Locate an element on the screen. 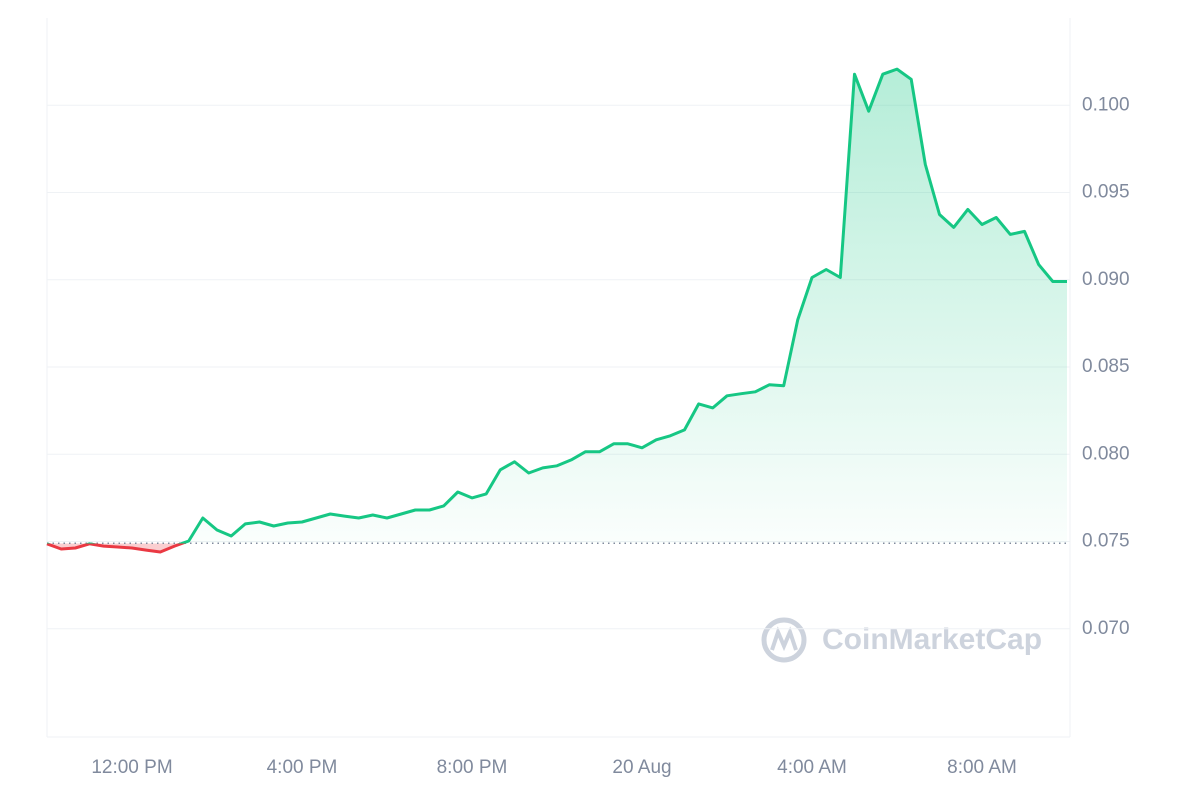 The height and width of the screenshot is (800, 1200). x-tick-label: 12:00 PM is located at coordinates (131, 767).